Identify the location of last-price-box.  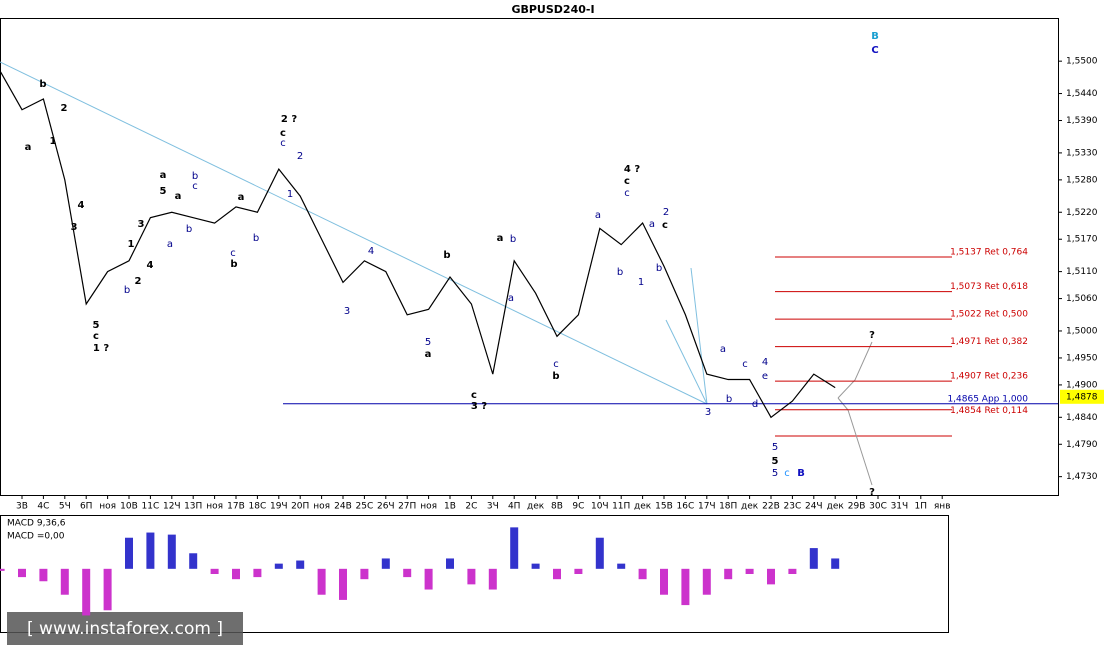
(1082, 396).